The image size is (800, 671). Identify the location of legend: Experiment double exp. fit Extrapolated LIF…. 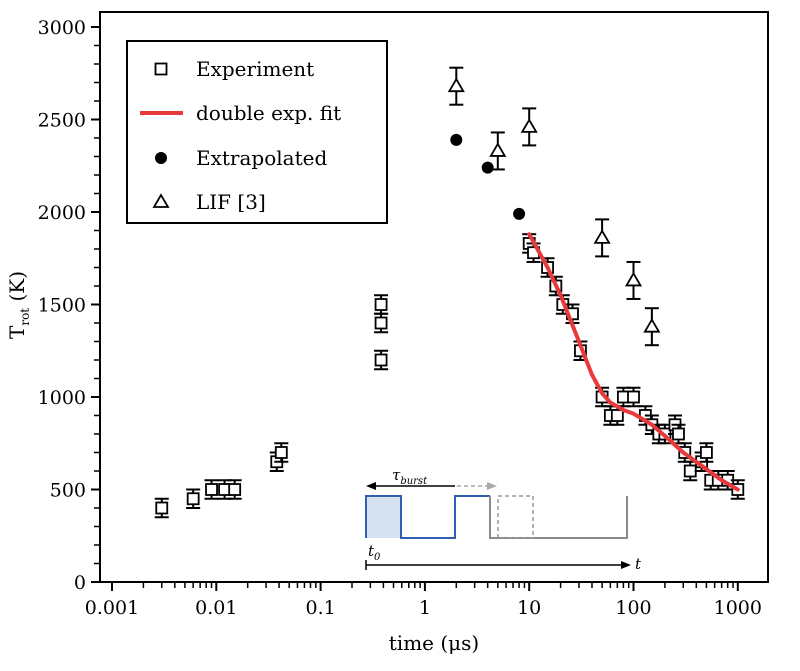
(257, 132).